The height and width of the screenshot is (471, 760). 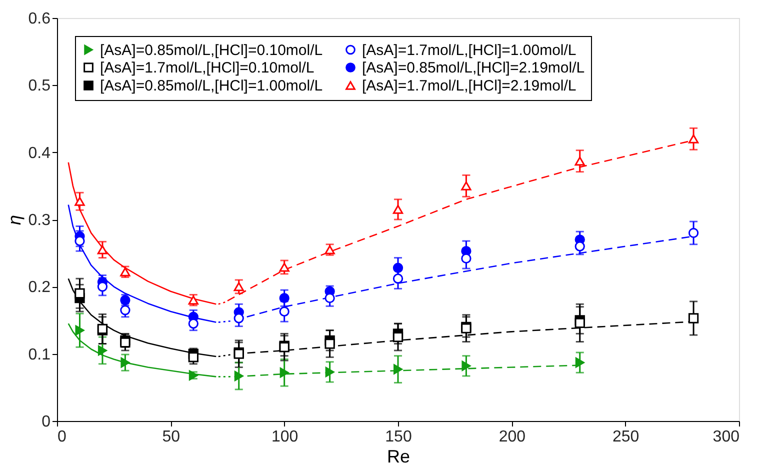 I want to click on y-tick-label: 0.4, so click(x=39, y=153).